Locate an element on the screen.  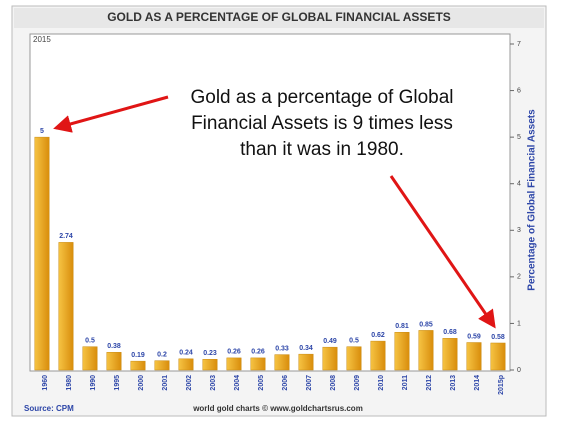
value-label: 0.62 is located at coordinates (378, 335).